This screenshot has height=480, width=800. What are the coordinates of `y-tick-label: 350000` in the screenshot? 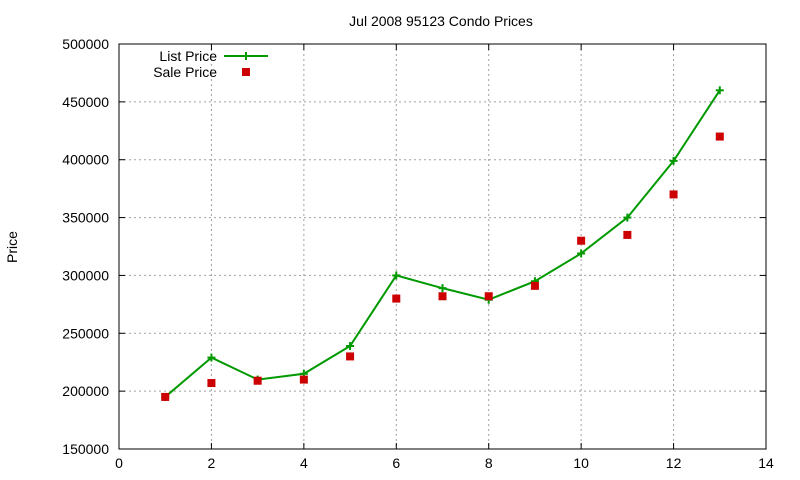 It's located at (85, 218).